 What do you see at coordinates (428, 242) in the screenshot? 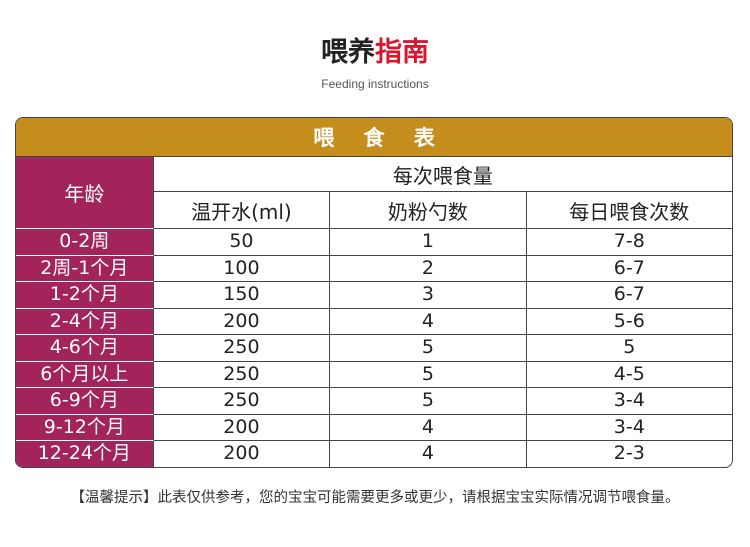
I see `value-cell: 1` at bounding box center [428, 242].